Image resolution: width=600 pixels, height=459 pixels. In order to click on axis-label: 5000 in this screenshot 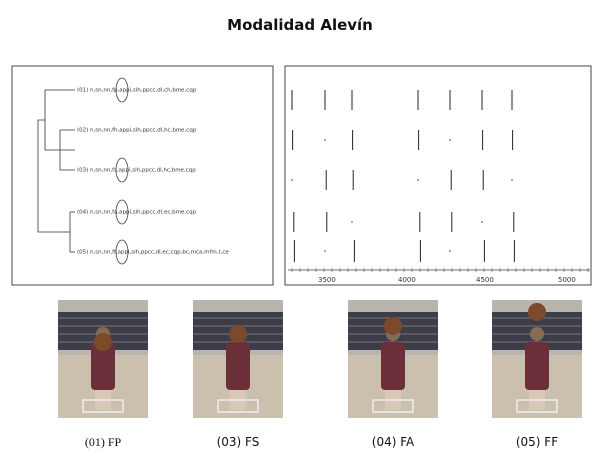, I will do `click(567, 280)`.